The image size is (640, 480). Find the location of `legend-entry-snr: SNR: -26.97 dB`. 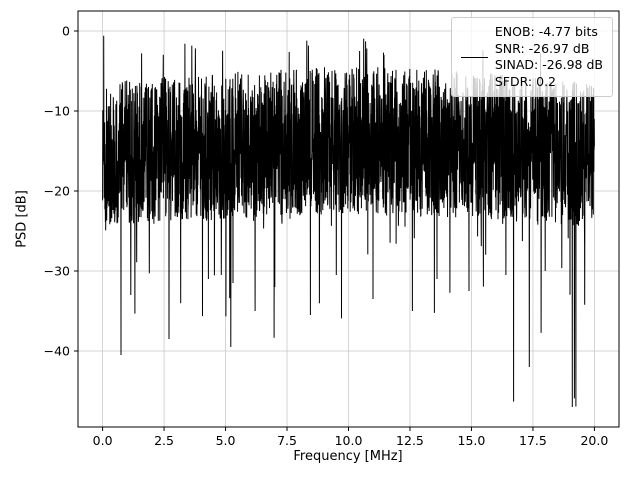

legend-entry-snr: SNR: -26.97 dB is located at coordinates (542, 48).